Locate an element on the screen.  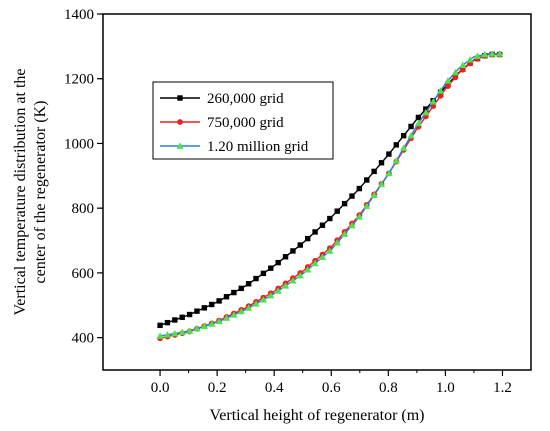
y-tick-label: 600 is located at coordinates (83, 274).